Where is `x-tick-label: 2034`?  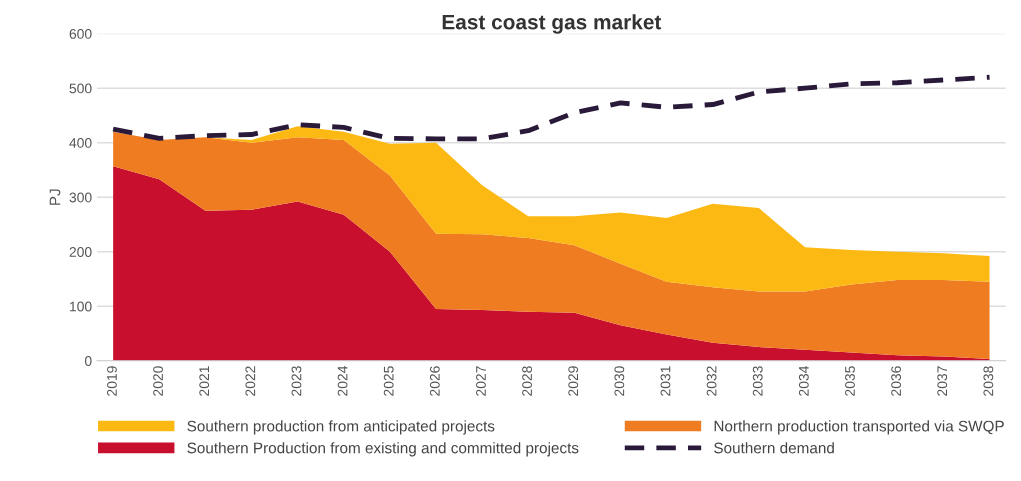 x-tick-label: 2034 is located at coordinates (803, 381).